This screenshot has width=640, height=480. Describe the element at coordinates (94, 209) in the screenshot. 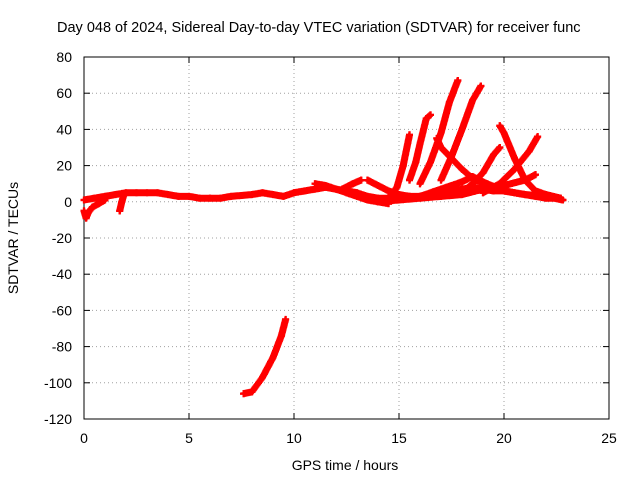

I see `series-early-low` at that location.